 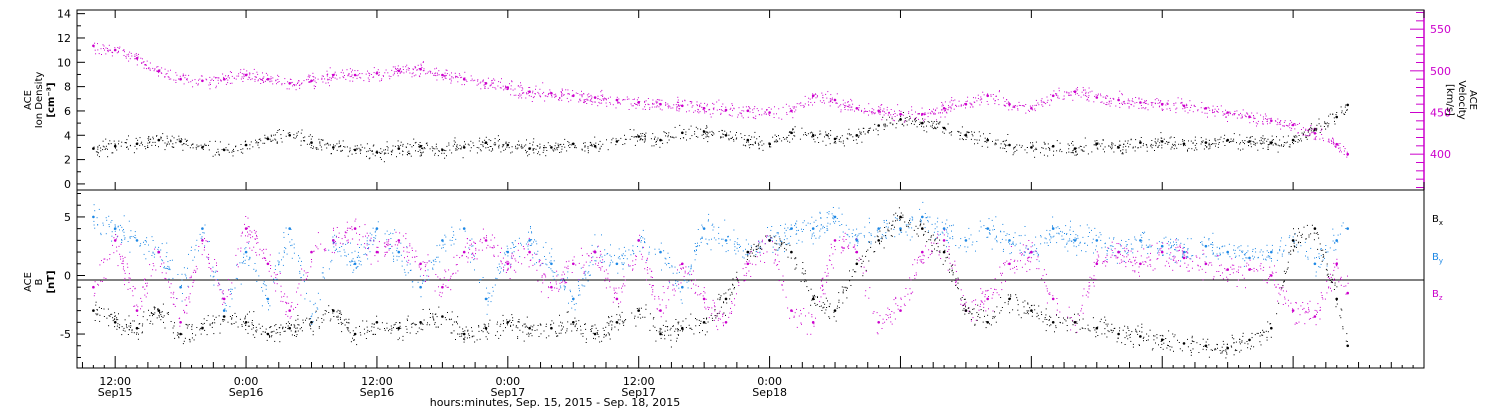 What do you see at coordinates (51, 99) in the screenshot?
I see `density-axis-title-line3: [cm⁻³]` at bounding box center [51, 99].